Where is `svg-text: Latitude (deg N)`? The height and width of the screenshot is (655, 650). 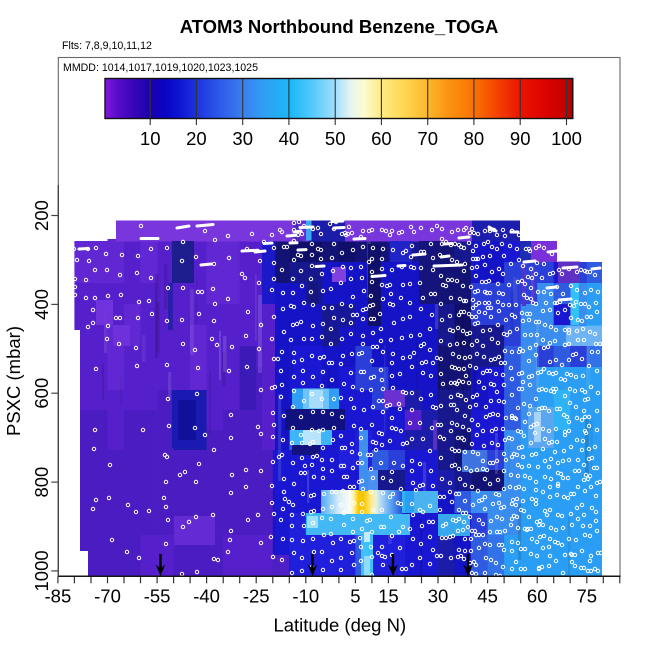 svg-text: Latitude (deg N) is located at coordinates (339, 625).